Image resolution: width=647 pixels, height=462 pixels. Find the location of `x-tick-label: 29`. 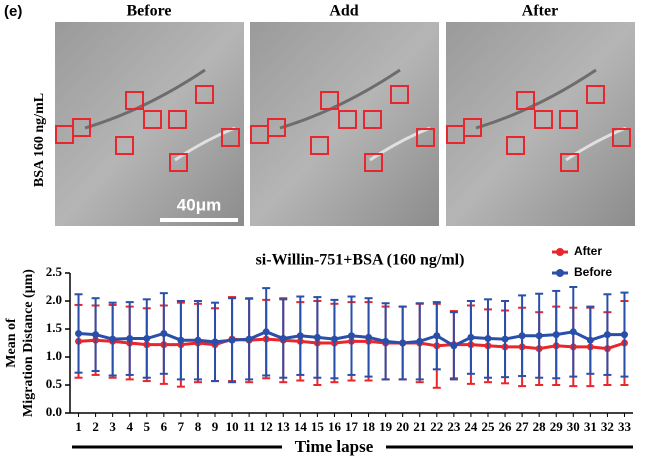

x-tick-label: 29 is located at coordinates (557, 426).